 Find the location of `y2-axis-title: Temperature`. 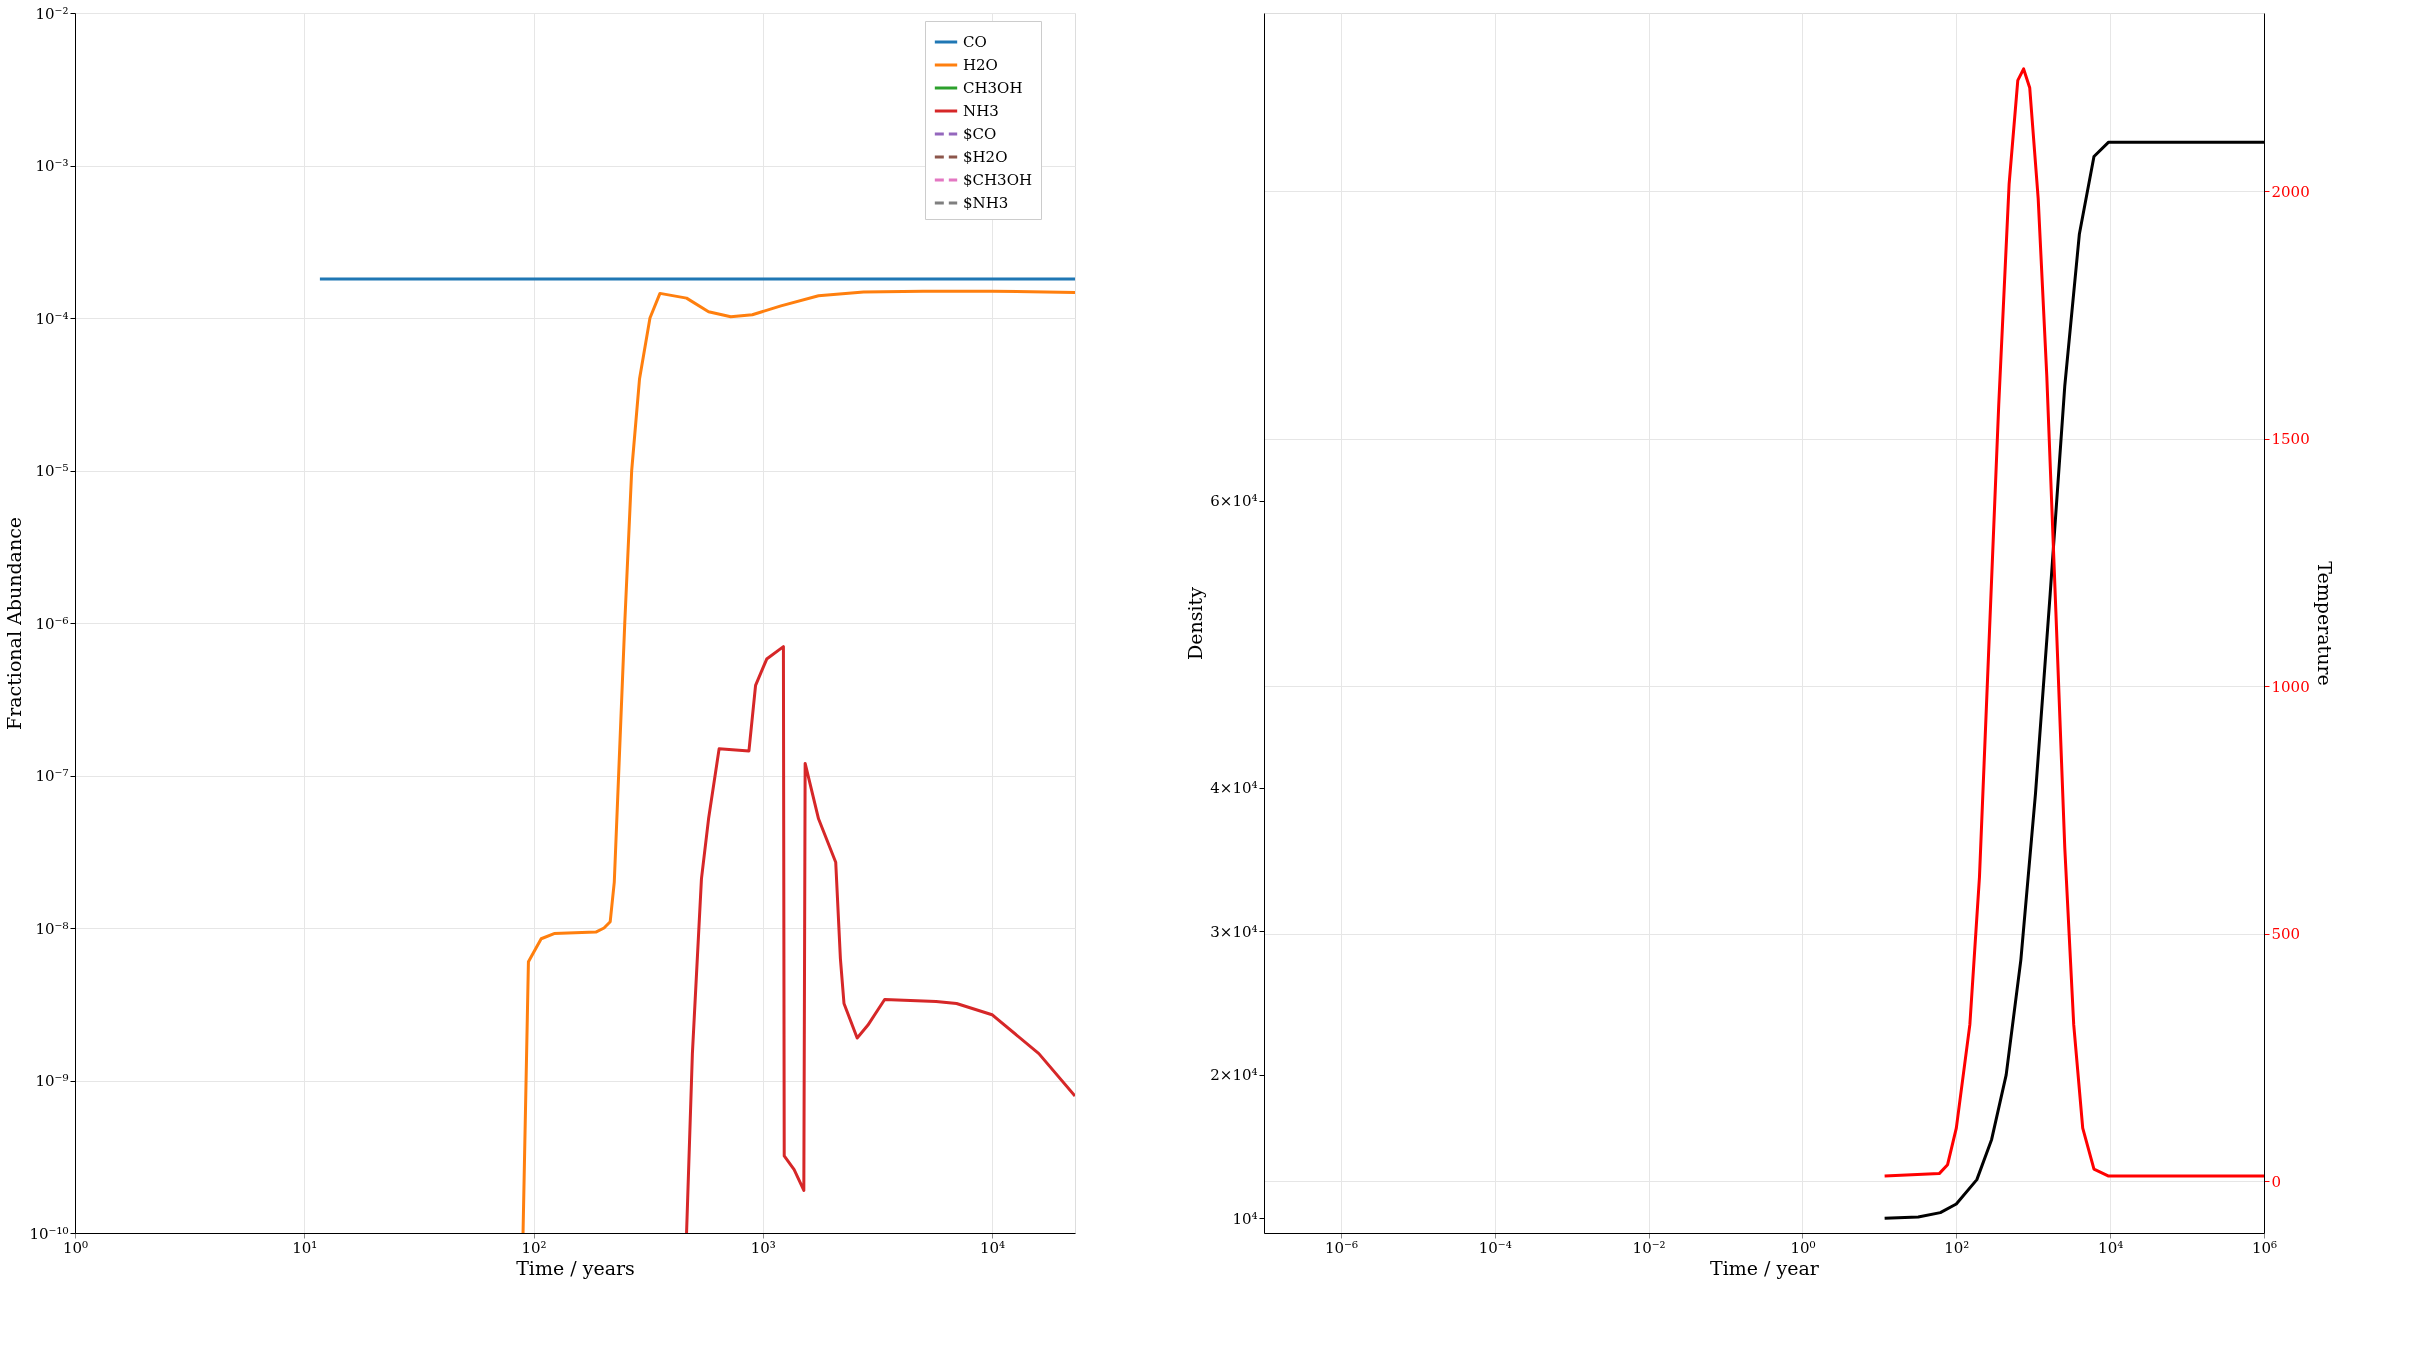

y2-axis-title: Temperature is located at coordinates (2324, 623).